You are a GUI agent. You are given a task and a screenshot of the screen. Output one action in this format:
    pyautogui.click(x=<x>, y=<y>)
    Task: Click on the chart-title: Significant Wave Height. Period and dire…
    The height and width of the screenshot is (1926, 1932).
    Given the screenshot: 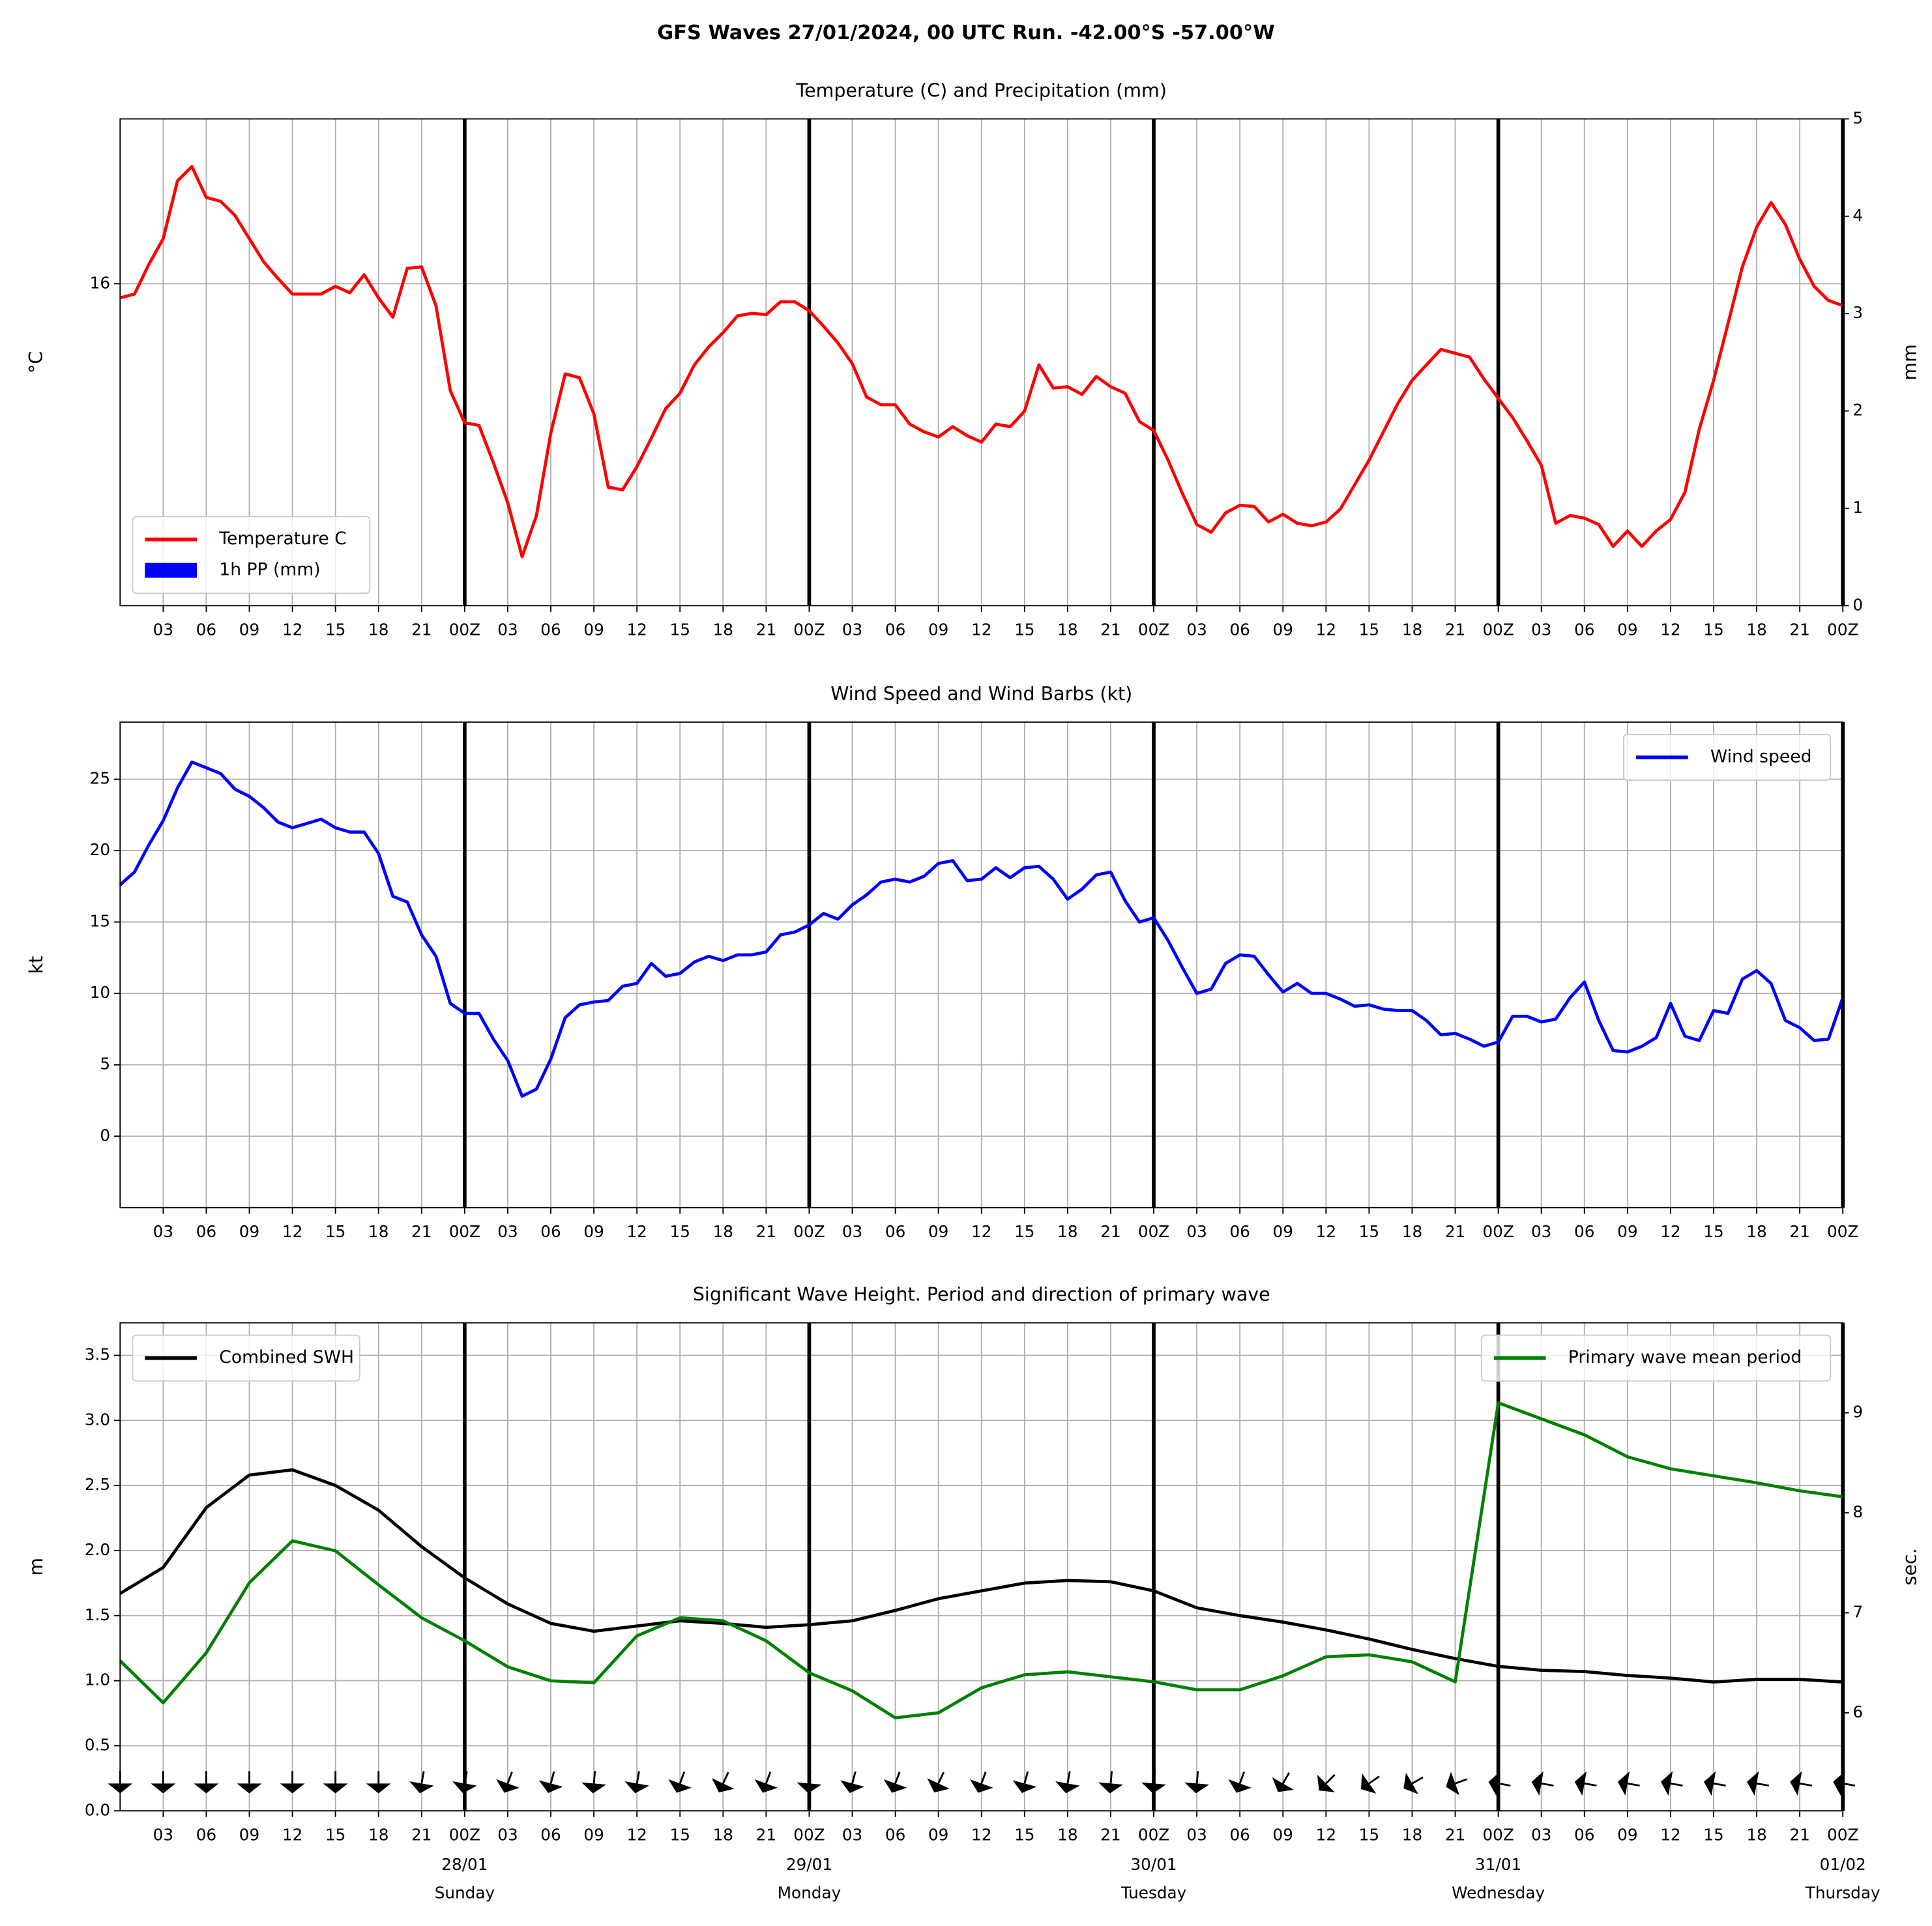 What is the action you would take?
    pyautogui.click(x=981, y=1295)
    